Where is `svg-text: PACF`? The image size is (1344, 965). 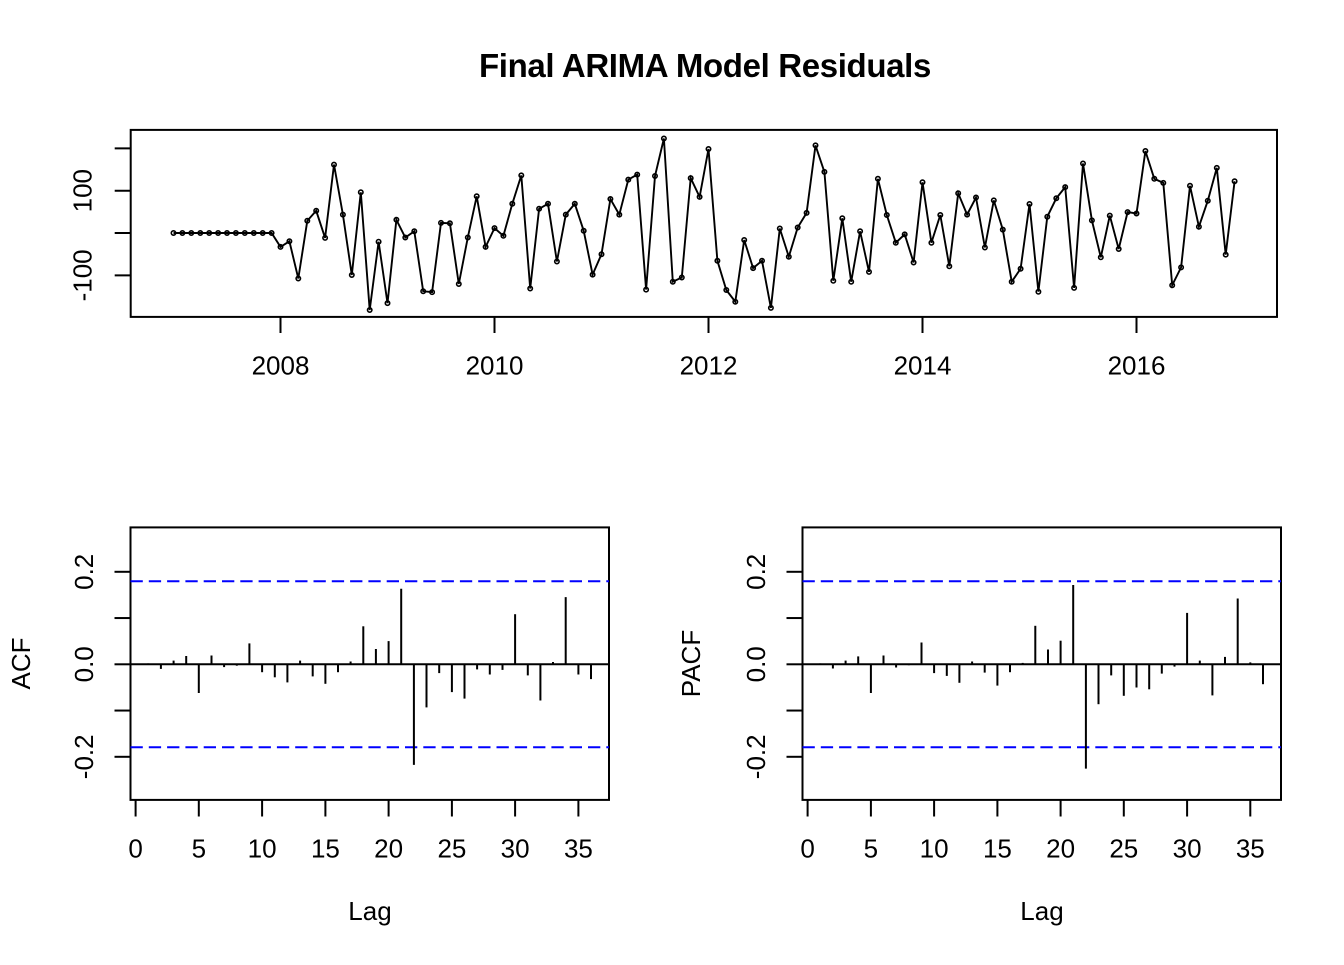 svg-text: PACF is located at coordinates (691, 663).